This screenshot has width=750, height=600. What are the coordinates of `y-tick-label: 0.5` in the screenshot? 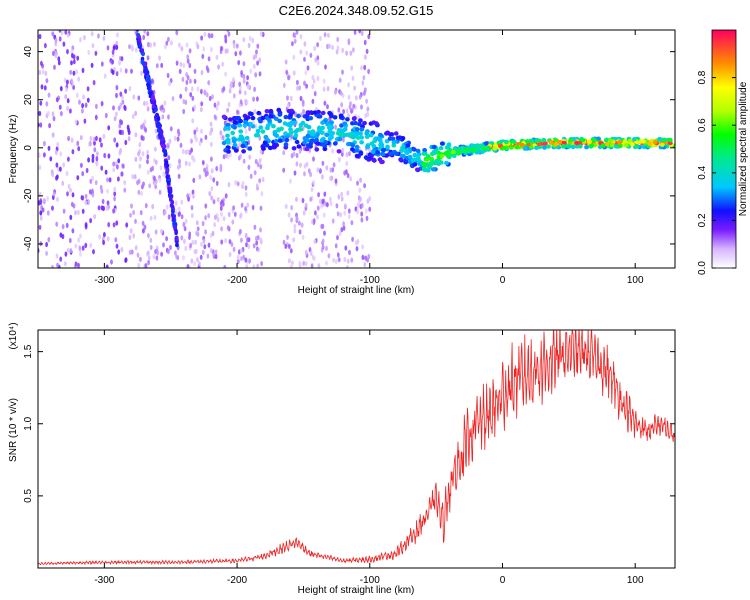 It's located at (28, 495).